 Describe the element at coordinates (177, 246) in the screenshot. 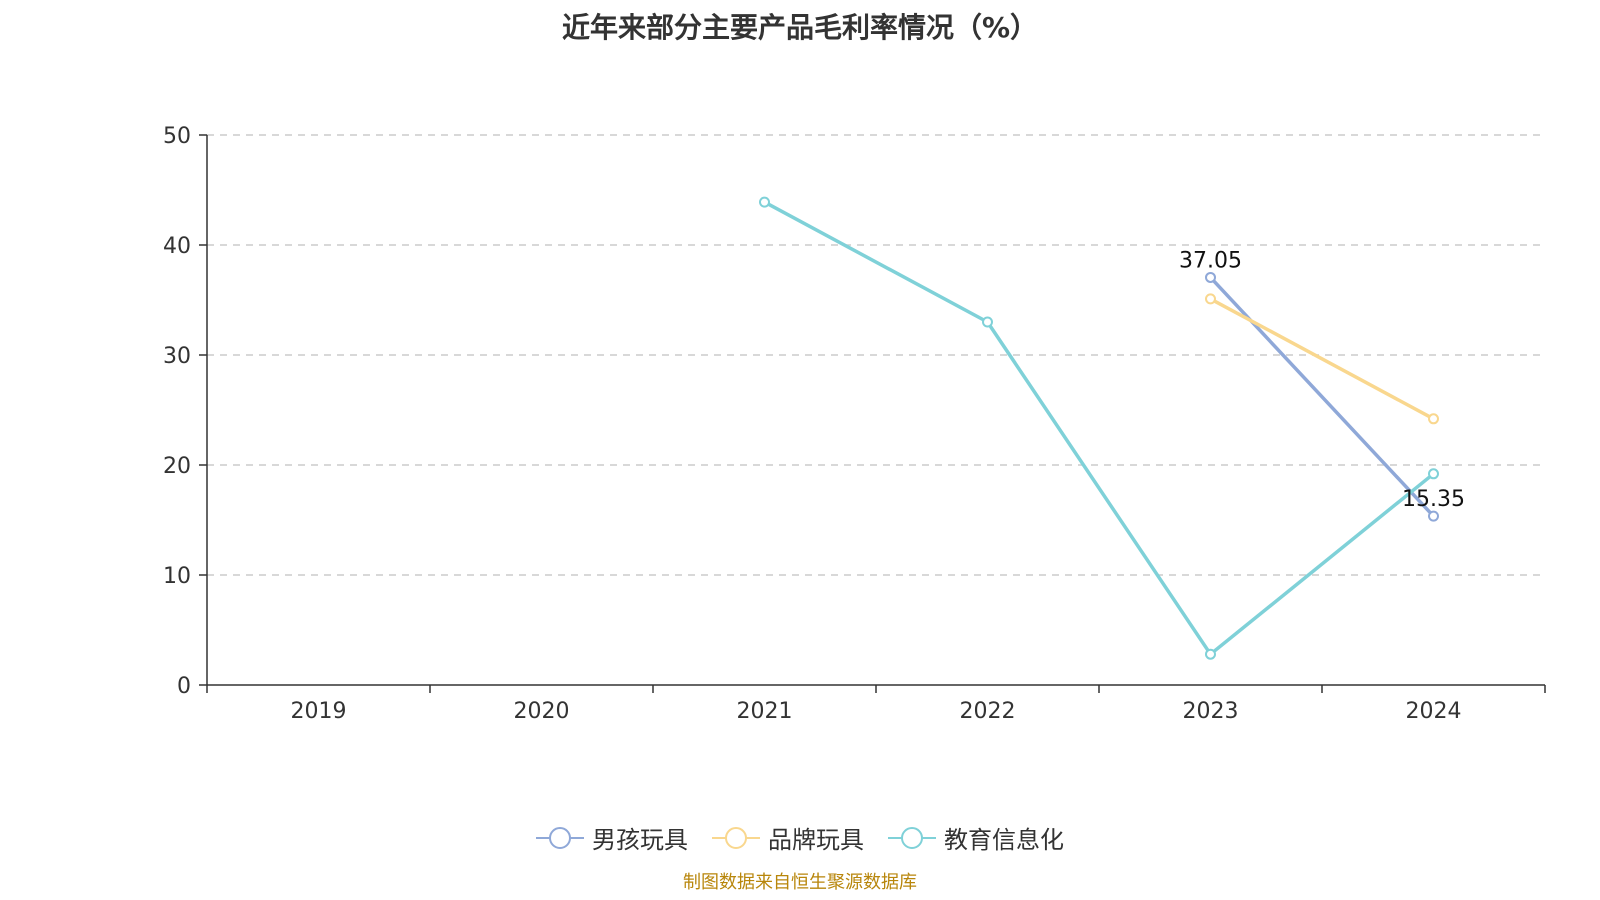

I see `y-tick-label: 40` at that location.